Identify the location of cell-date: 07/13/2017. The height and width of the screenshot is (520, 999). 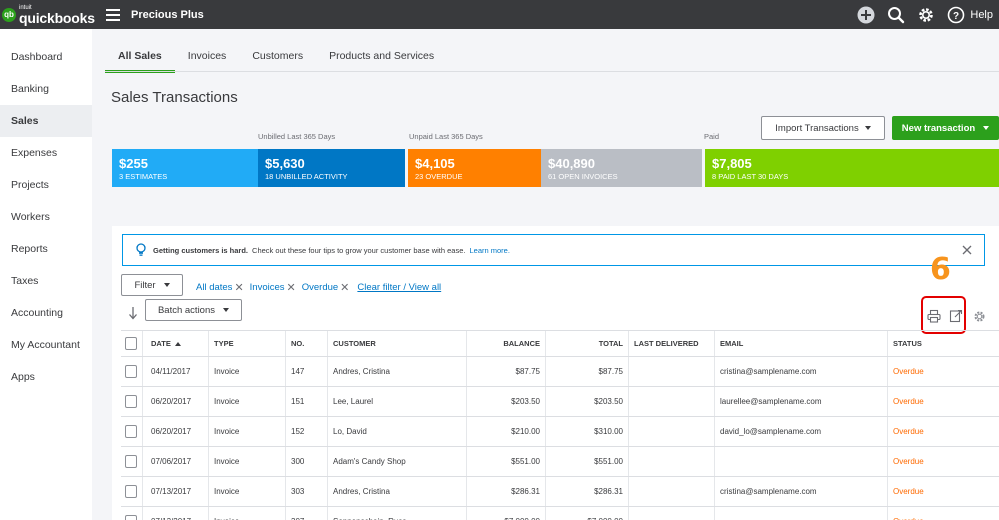
(175, 491).